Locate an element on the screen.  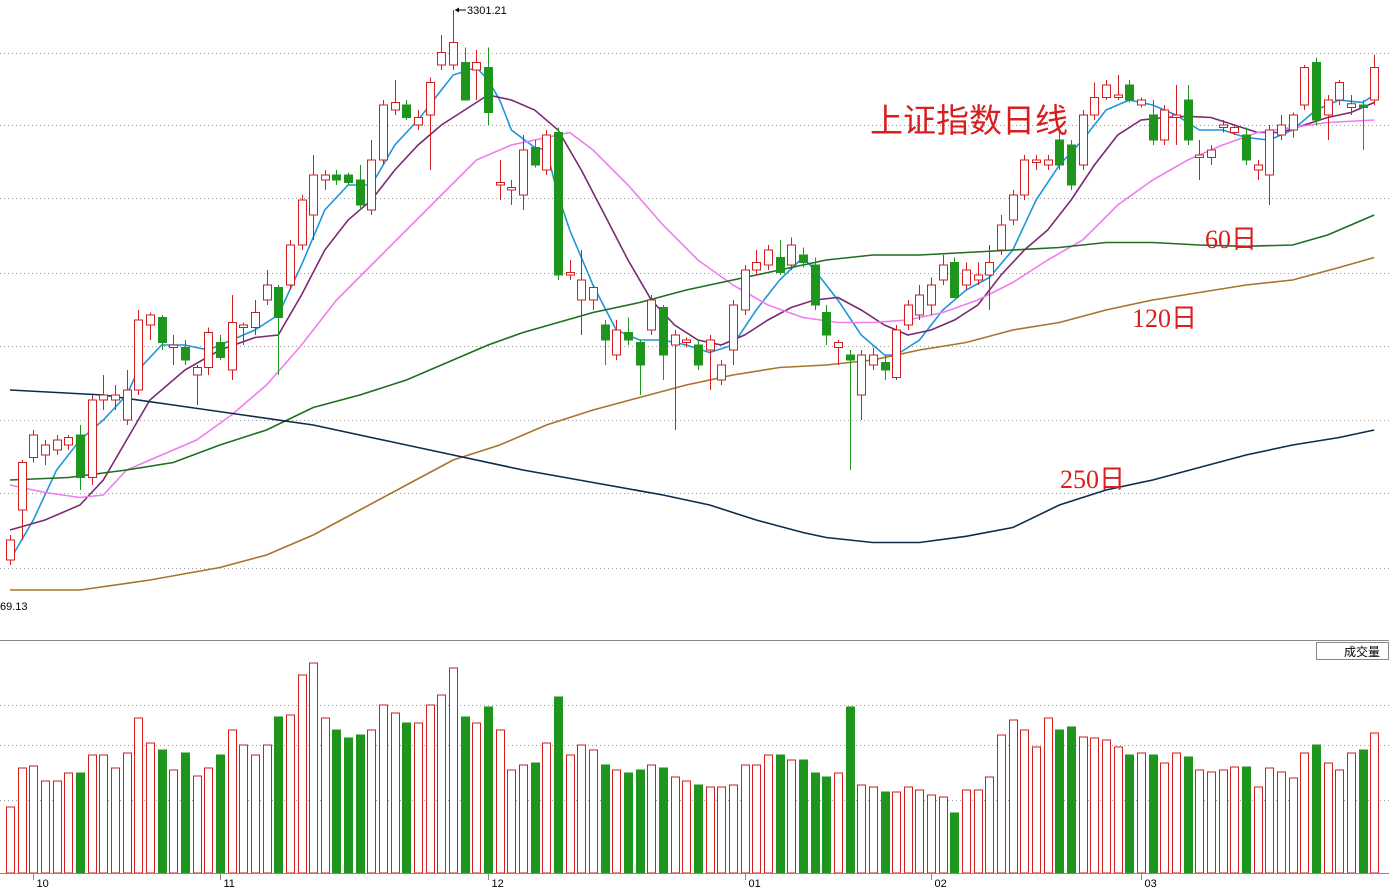
moving-average-label: 250日 is located at coordinates (1092, 479).